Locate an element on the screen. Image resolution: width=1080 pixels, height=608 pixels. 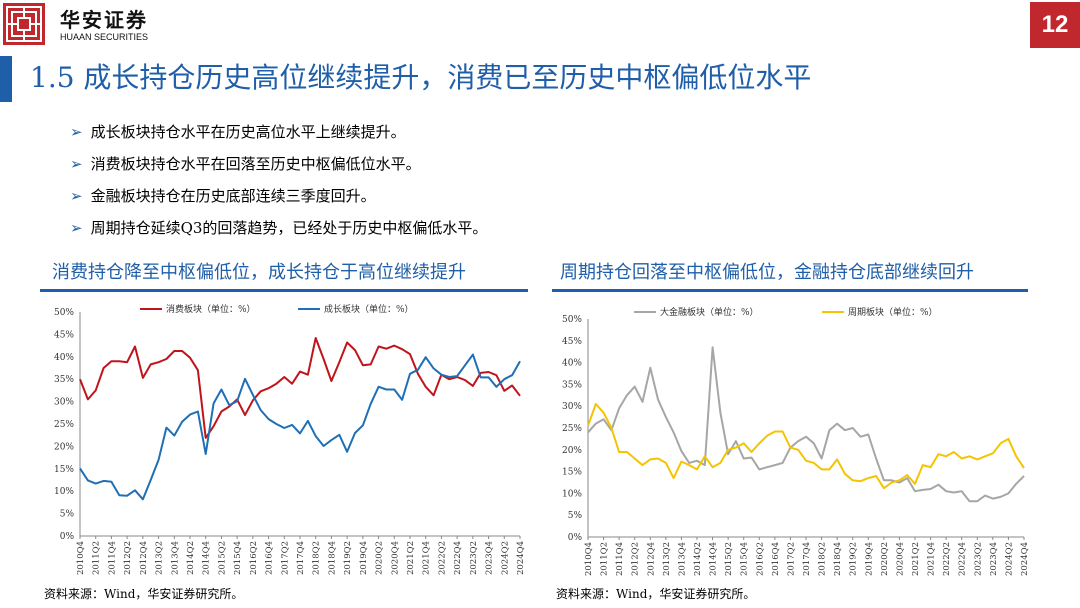
bullet-item: ➢ 周期持仓延续Q3的回落趋势，已经处于历史中枢偏低水平。 is located at coordinates (278, 231).